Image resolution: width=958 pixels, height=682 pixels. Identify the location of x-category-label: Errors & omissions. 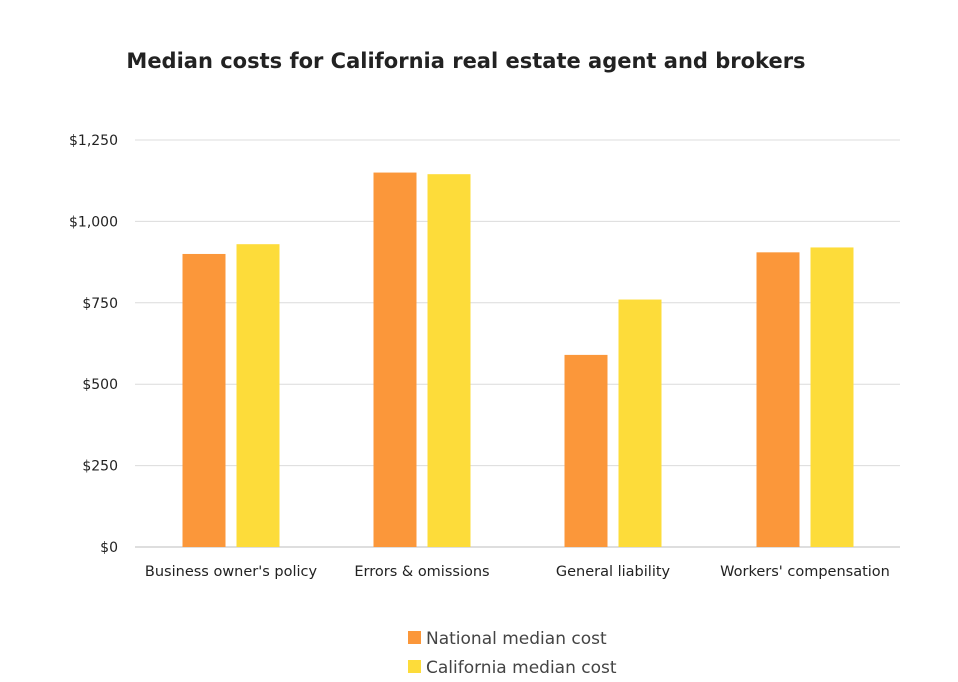
(421, 572).